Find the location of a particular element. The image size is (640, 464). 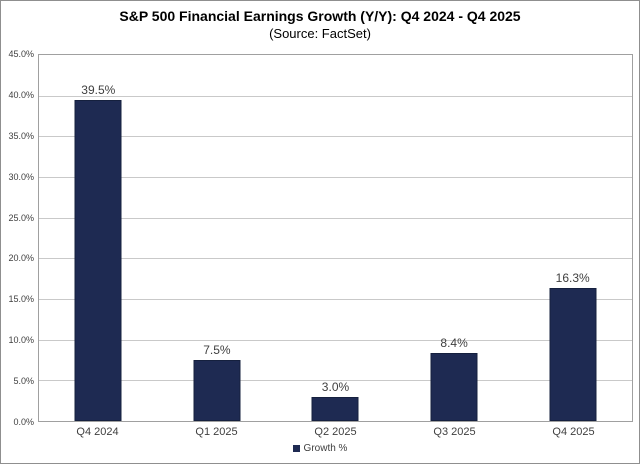

bar-slot: 3.0% is located at coordinates (335, 238).